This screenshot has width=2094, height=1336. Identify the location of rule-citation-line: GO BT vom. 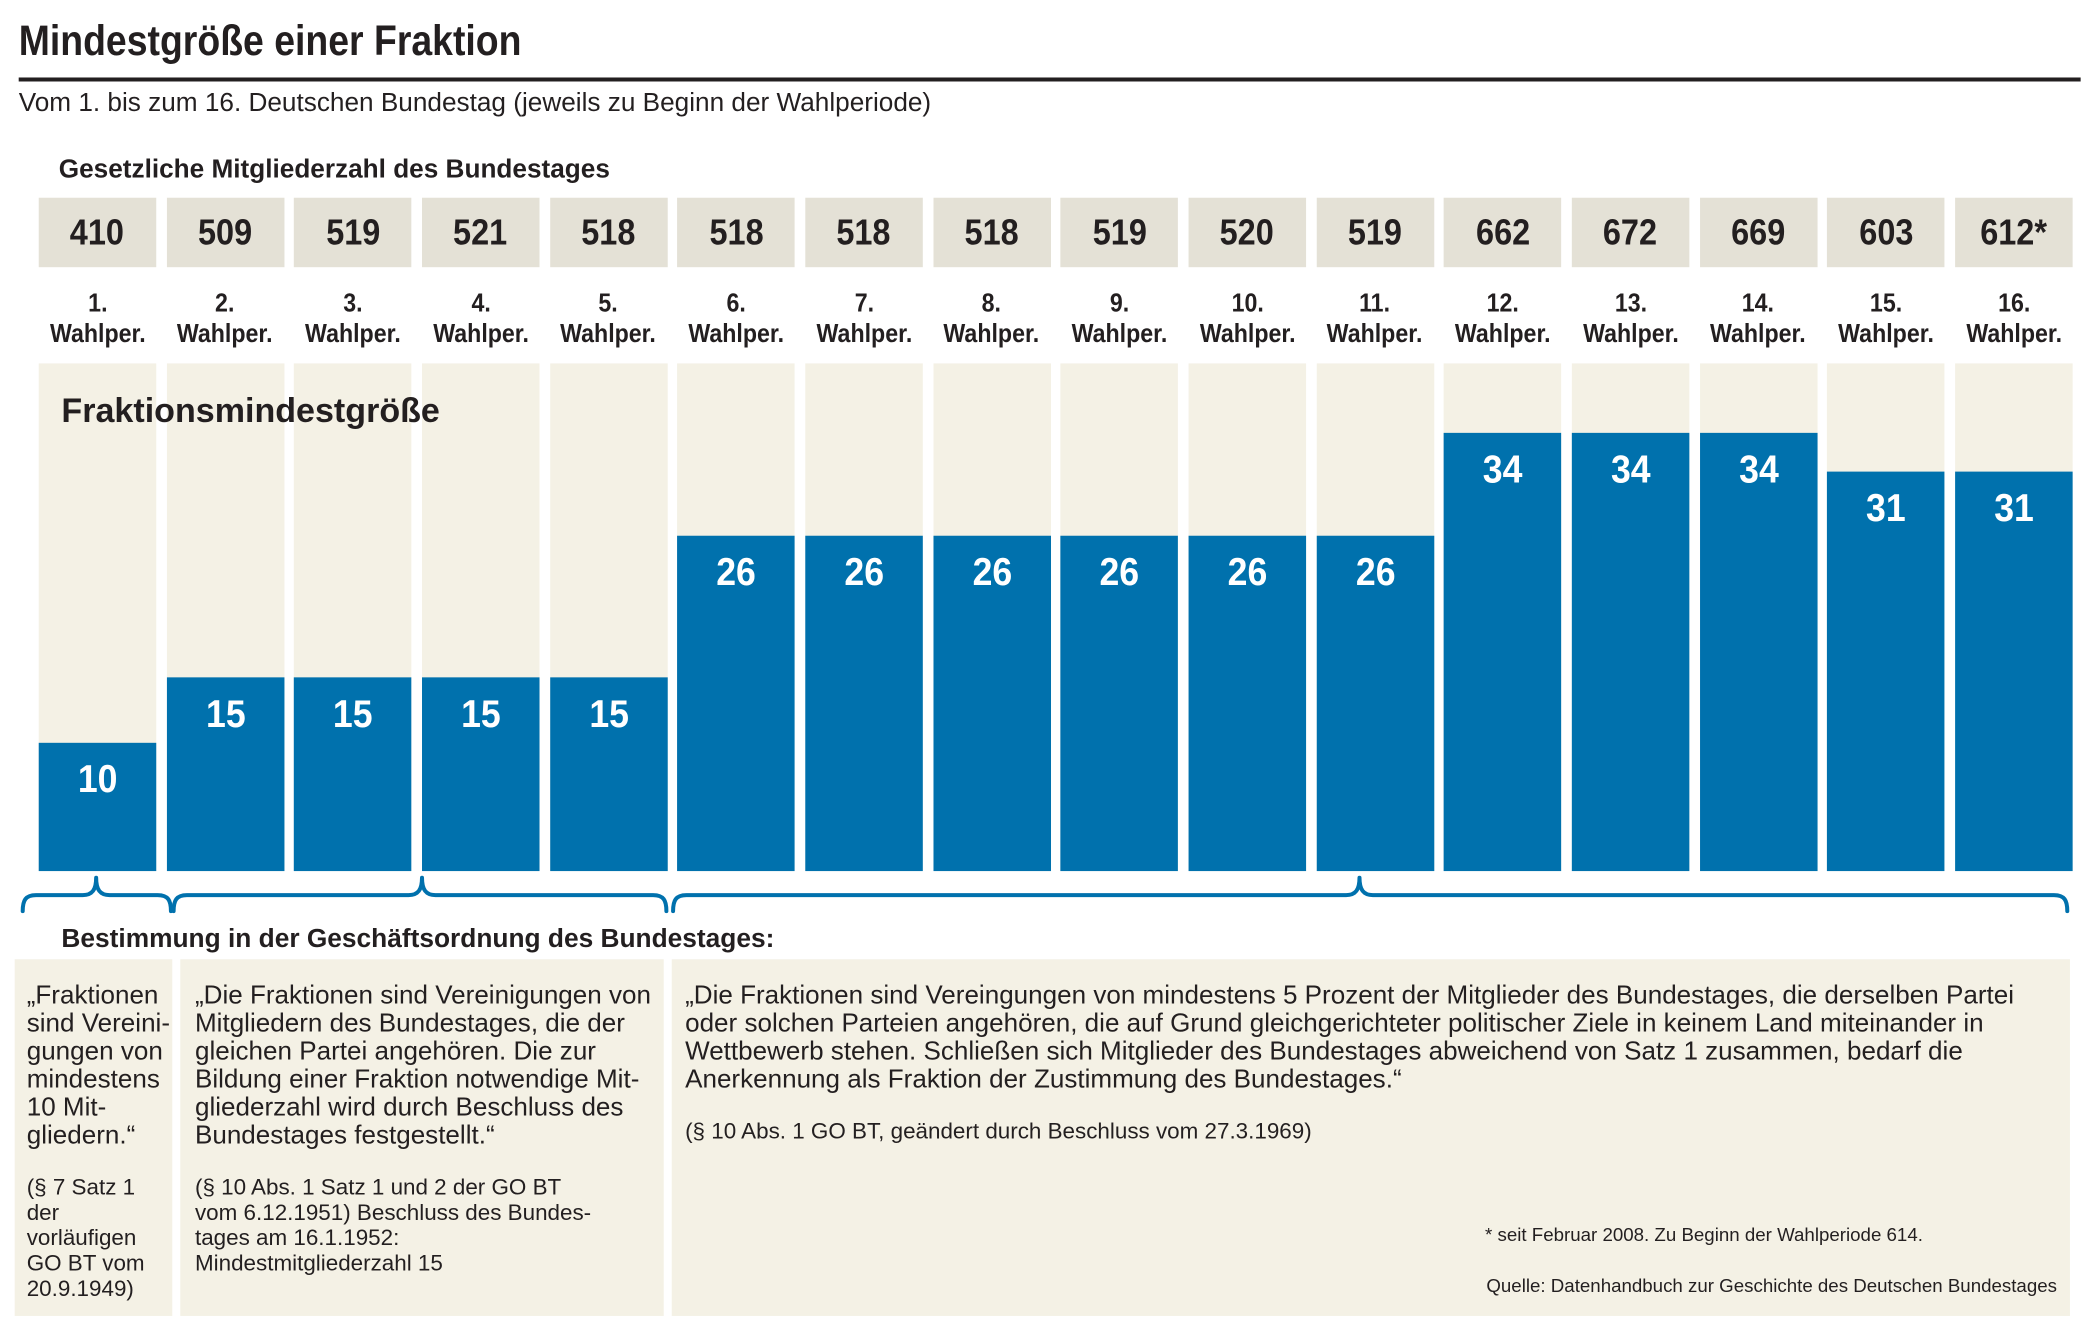
(85, 1262).